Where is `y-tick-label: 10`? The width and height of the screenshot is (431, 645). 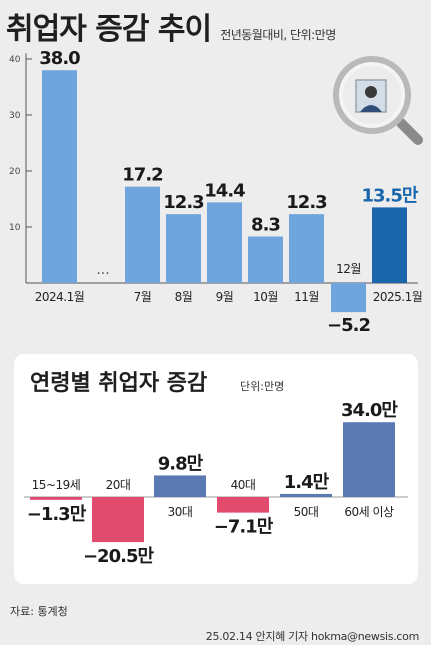
y-tick-label: 10 is located at coordinates (15, 228).